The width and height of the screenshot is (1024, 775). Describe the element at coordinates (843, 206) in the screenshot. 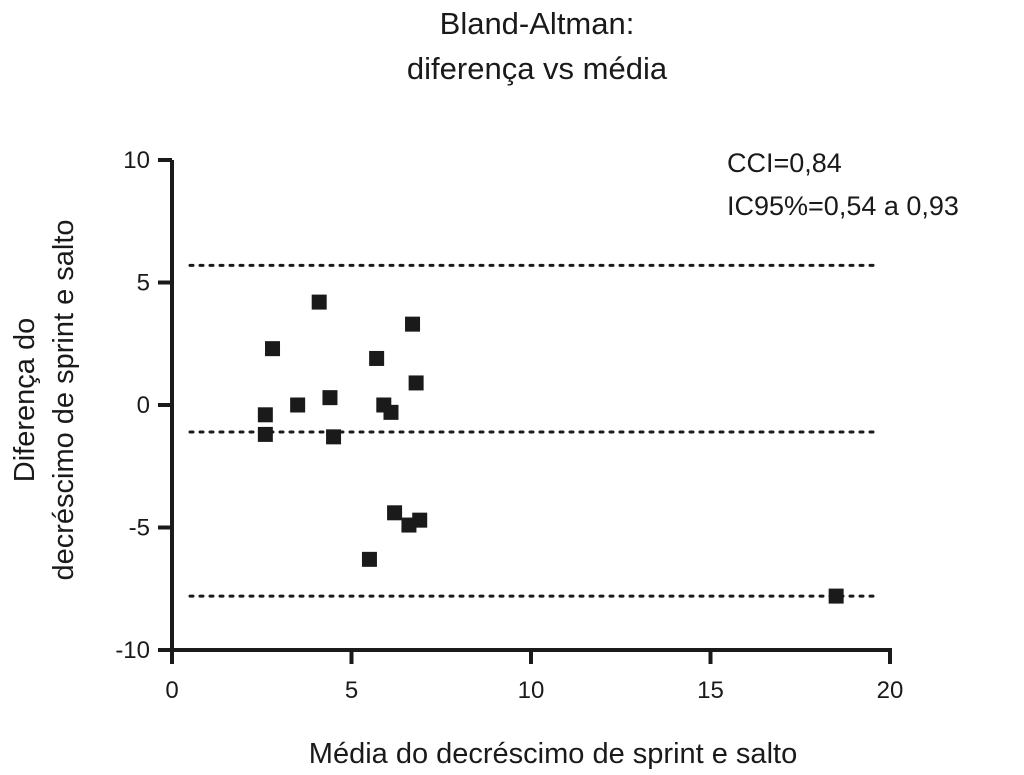

I see `annotation-ic95: IC95%=0,54 a 0,93` at that location.